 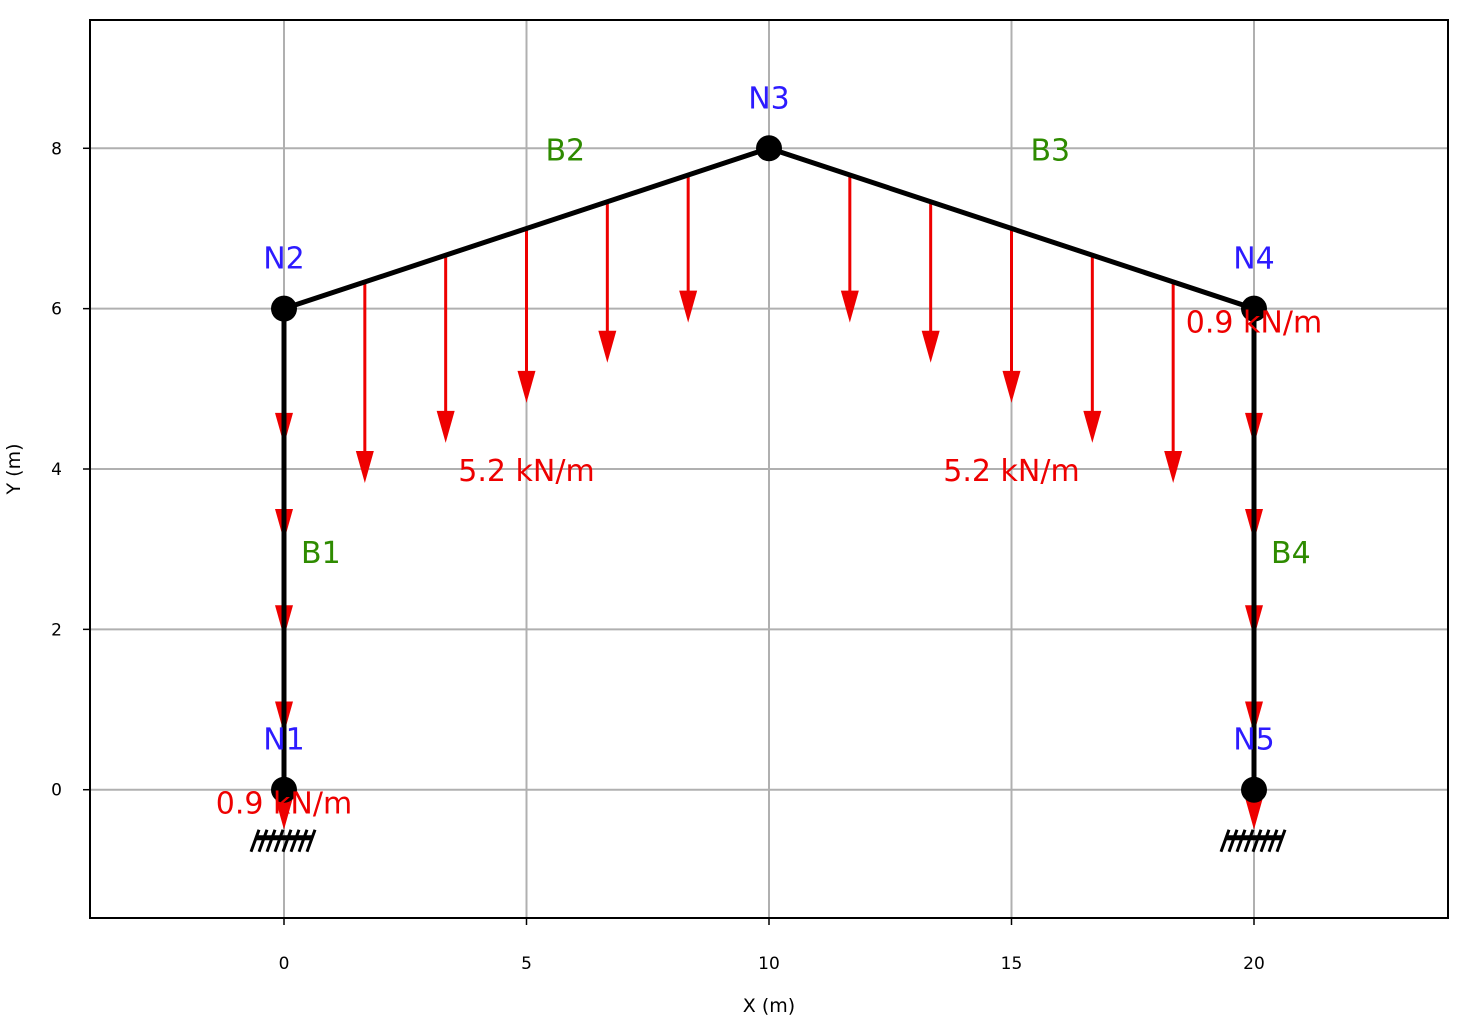 What do you see at coordinates (1254, 259) in the screenshot?
I see `node-label: N4` at bounding box center [1254, 259].